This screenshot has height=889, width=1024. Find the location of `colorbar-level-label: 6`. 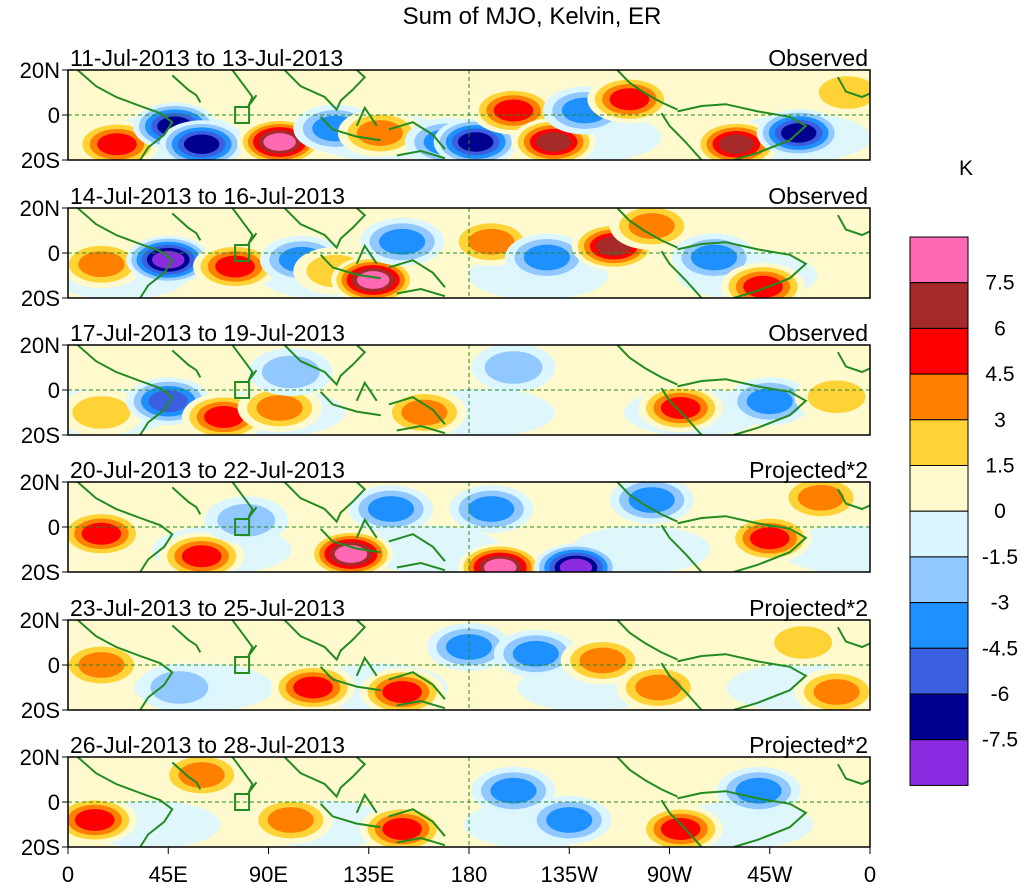

colorbar-level-label: 6 is located at coordinates (1000, 328).